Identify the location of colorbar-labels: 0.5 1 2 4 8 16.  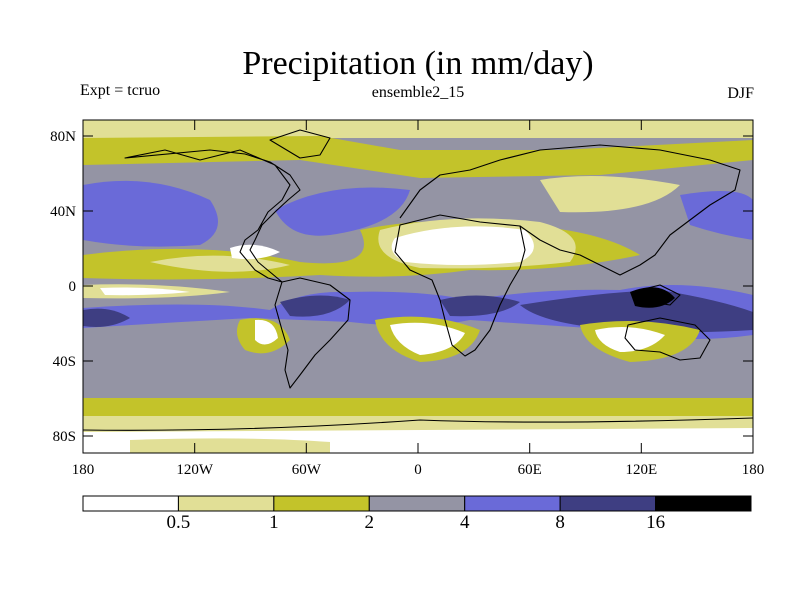
(416, 522).